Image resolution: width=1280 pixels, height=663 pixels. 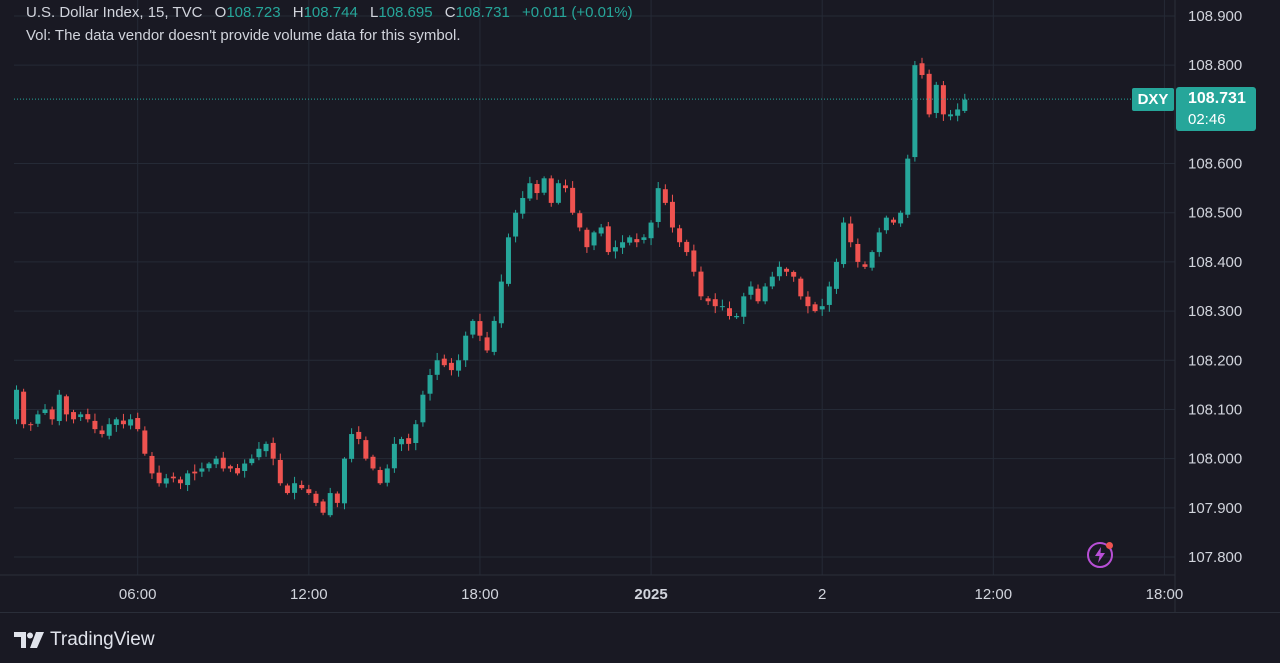 I want to click on lightning-alert-icon, so click(x=1100, y=555).